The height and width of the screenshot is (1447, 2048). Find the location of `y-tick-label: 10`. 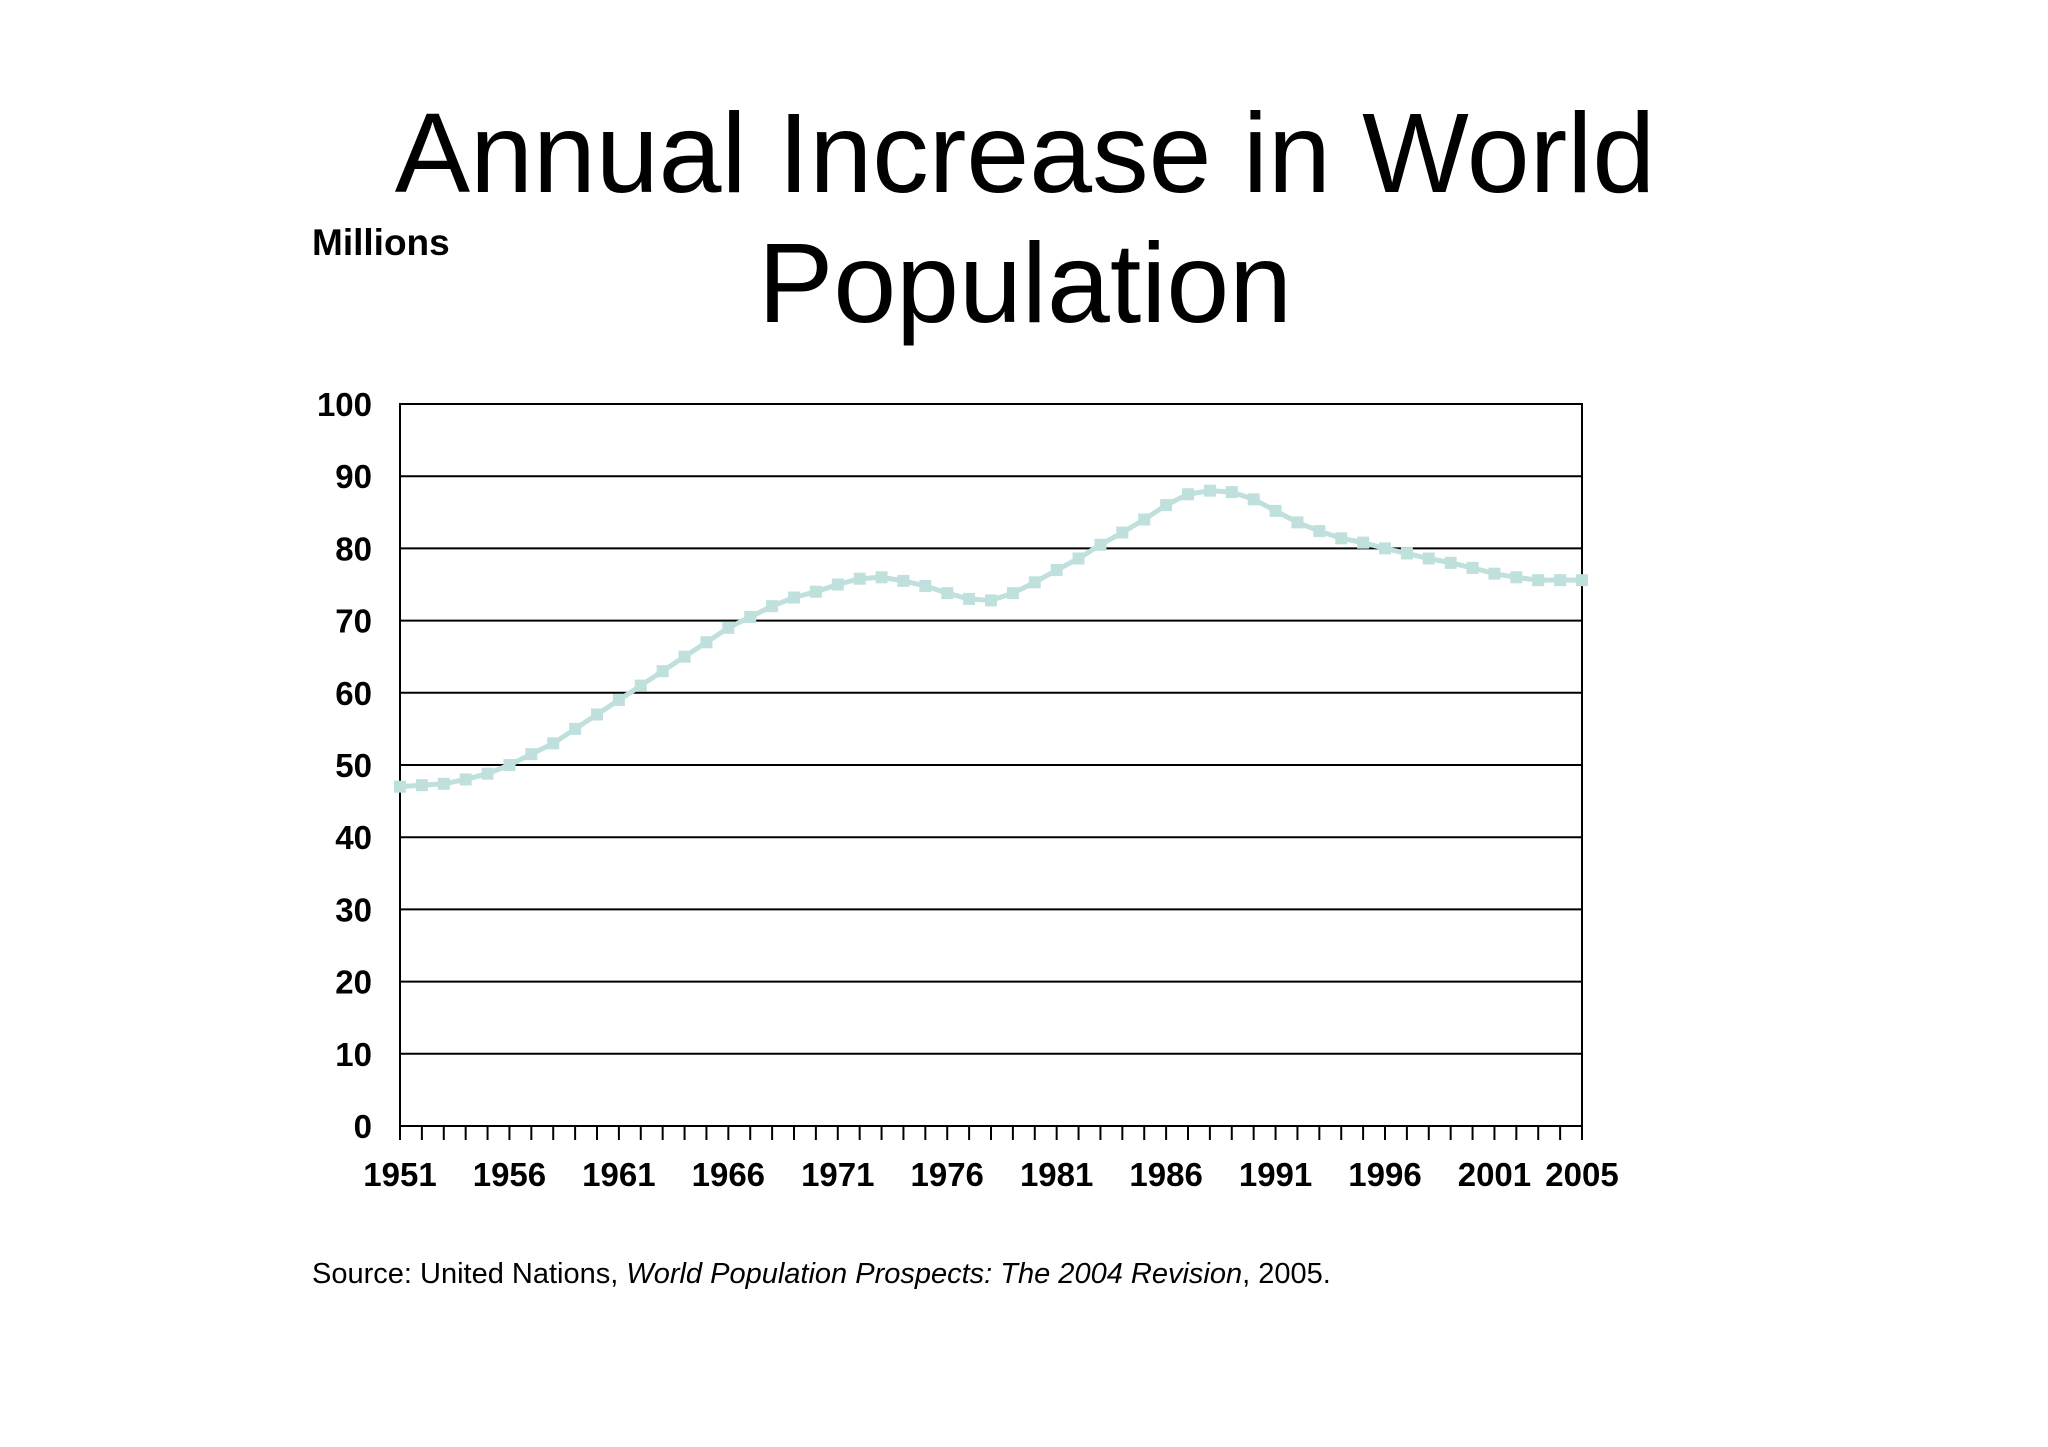

y-tick-label: 10 is located at coordinates (353, 1054).